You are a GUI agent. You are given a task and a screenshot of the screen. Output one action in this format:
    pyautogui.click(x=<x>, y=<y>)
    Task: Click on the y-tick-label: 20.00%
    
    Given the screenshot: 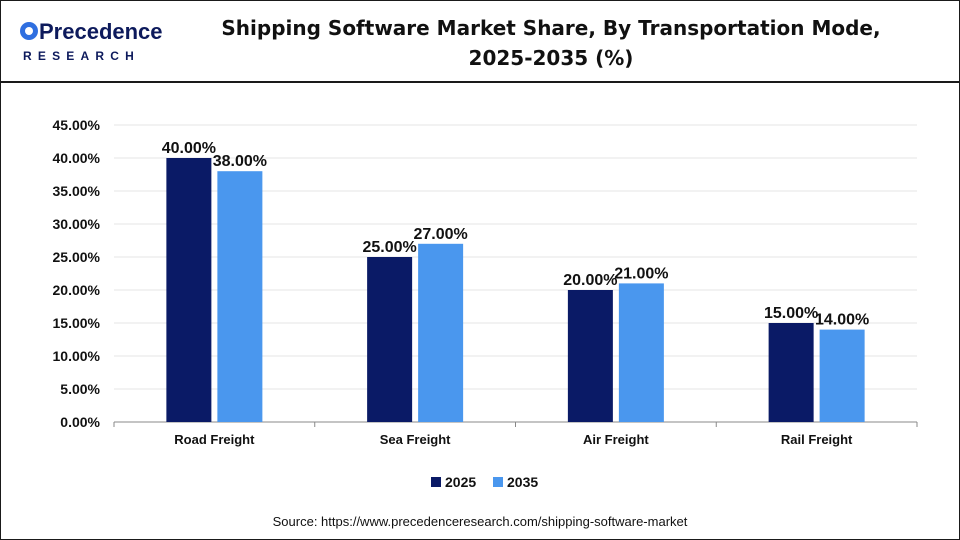 What is the action you would take?
    pyautogui.click(x=77, y=290)
    